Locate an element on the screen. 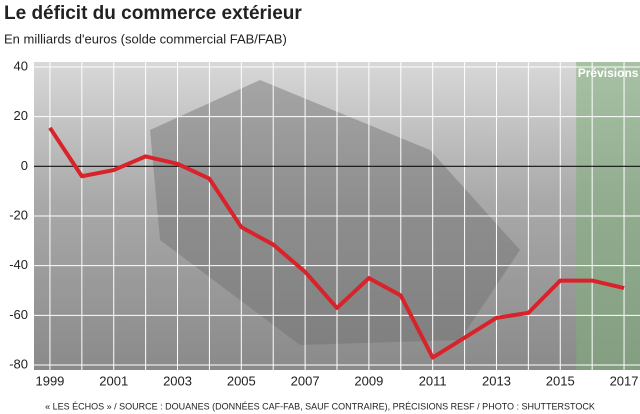 The height and width of the screenshot is (414, 640). y-tick-label: 20 is located at coordinates (21, 115).